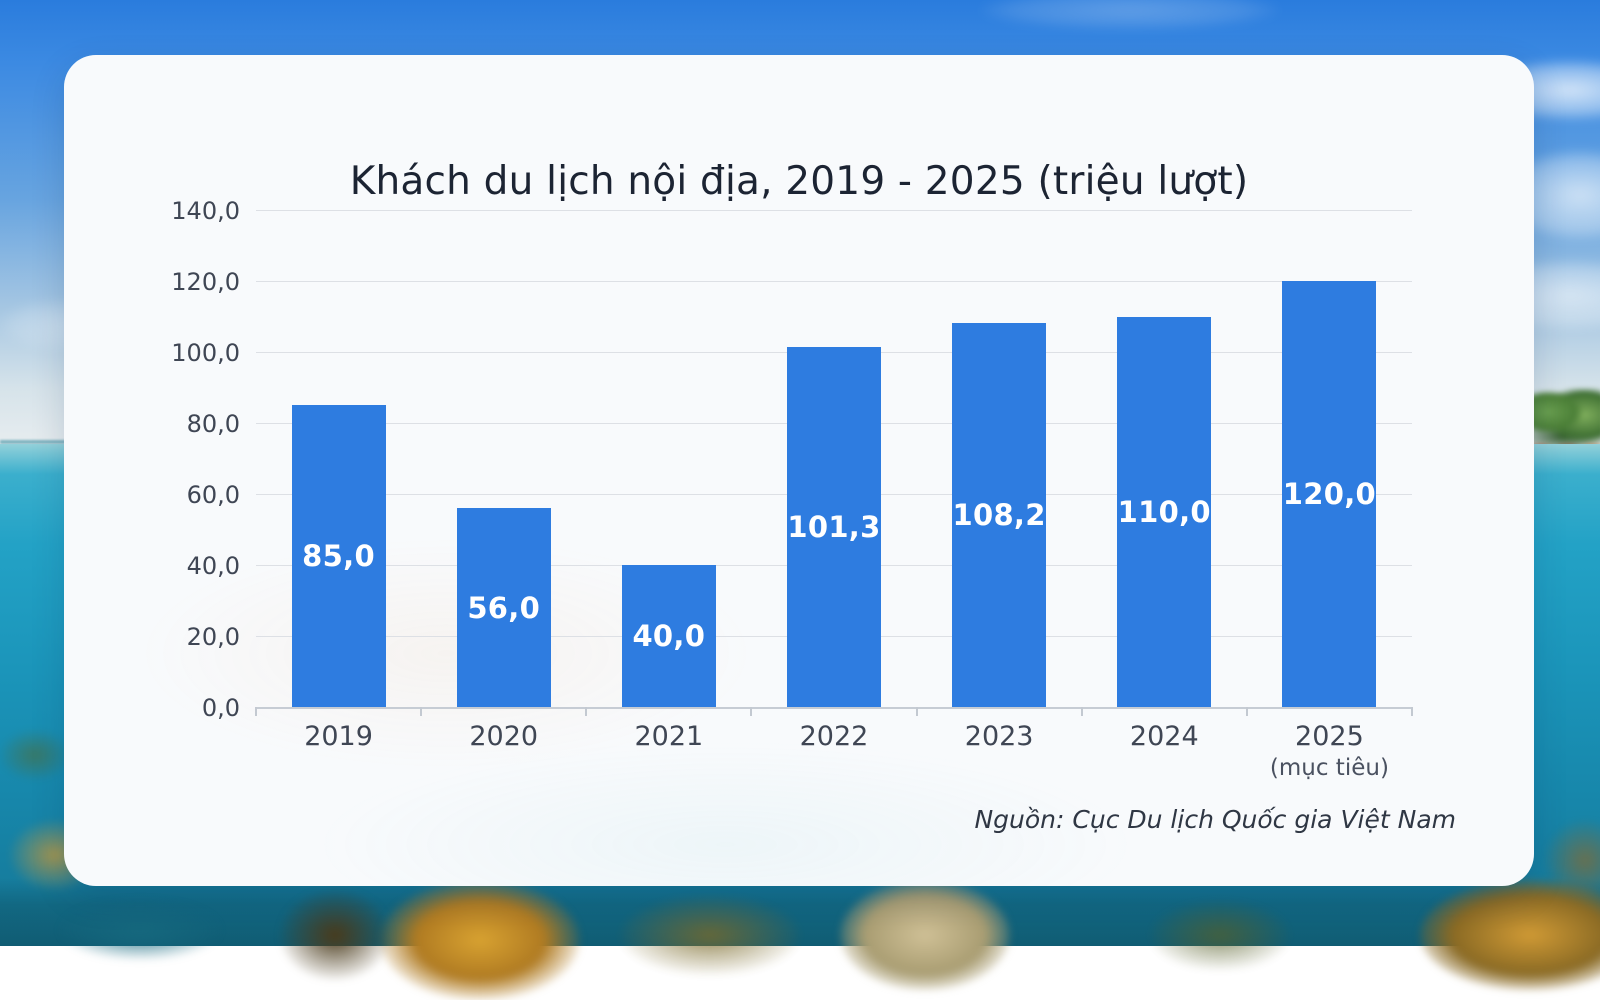 This screenshot has width=1600, height=1000. What do you see at coordinates (220, 708) in the screenshot?
I see `y-tick-label: 0,0` at bounding box center [220, 708].